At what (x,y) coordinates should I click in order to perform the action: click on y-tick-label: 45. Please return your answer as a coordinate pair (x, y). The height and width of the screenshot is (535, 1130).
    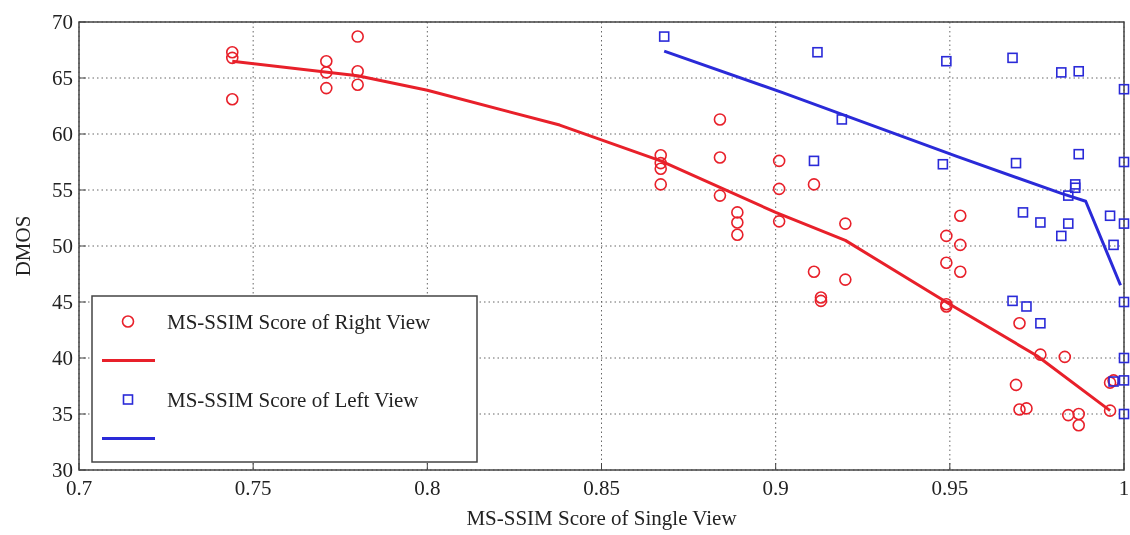
    Looking at the image, I should click on (62, 302).